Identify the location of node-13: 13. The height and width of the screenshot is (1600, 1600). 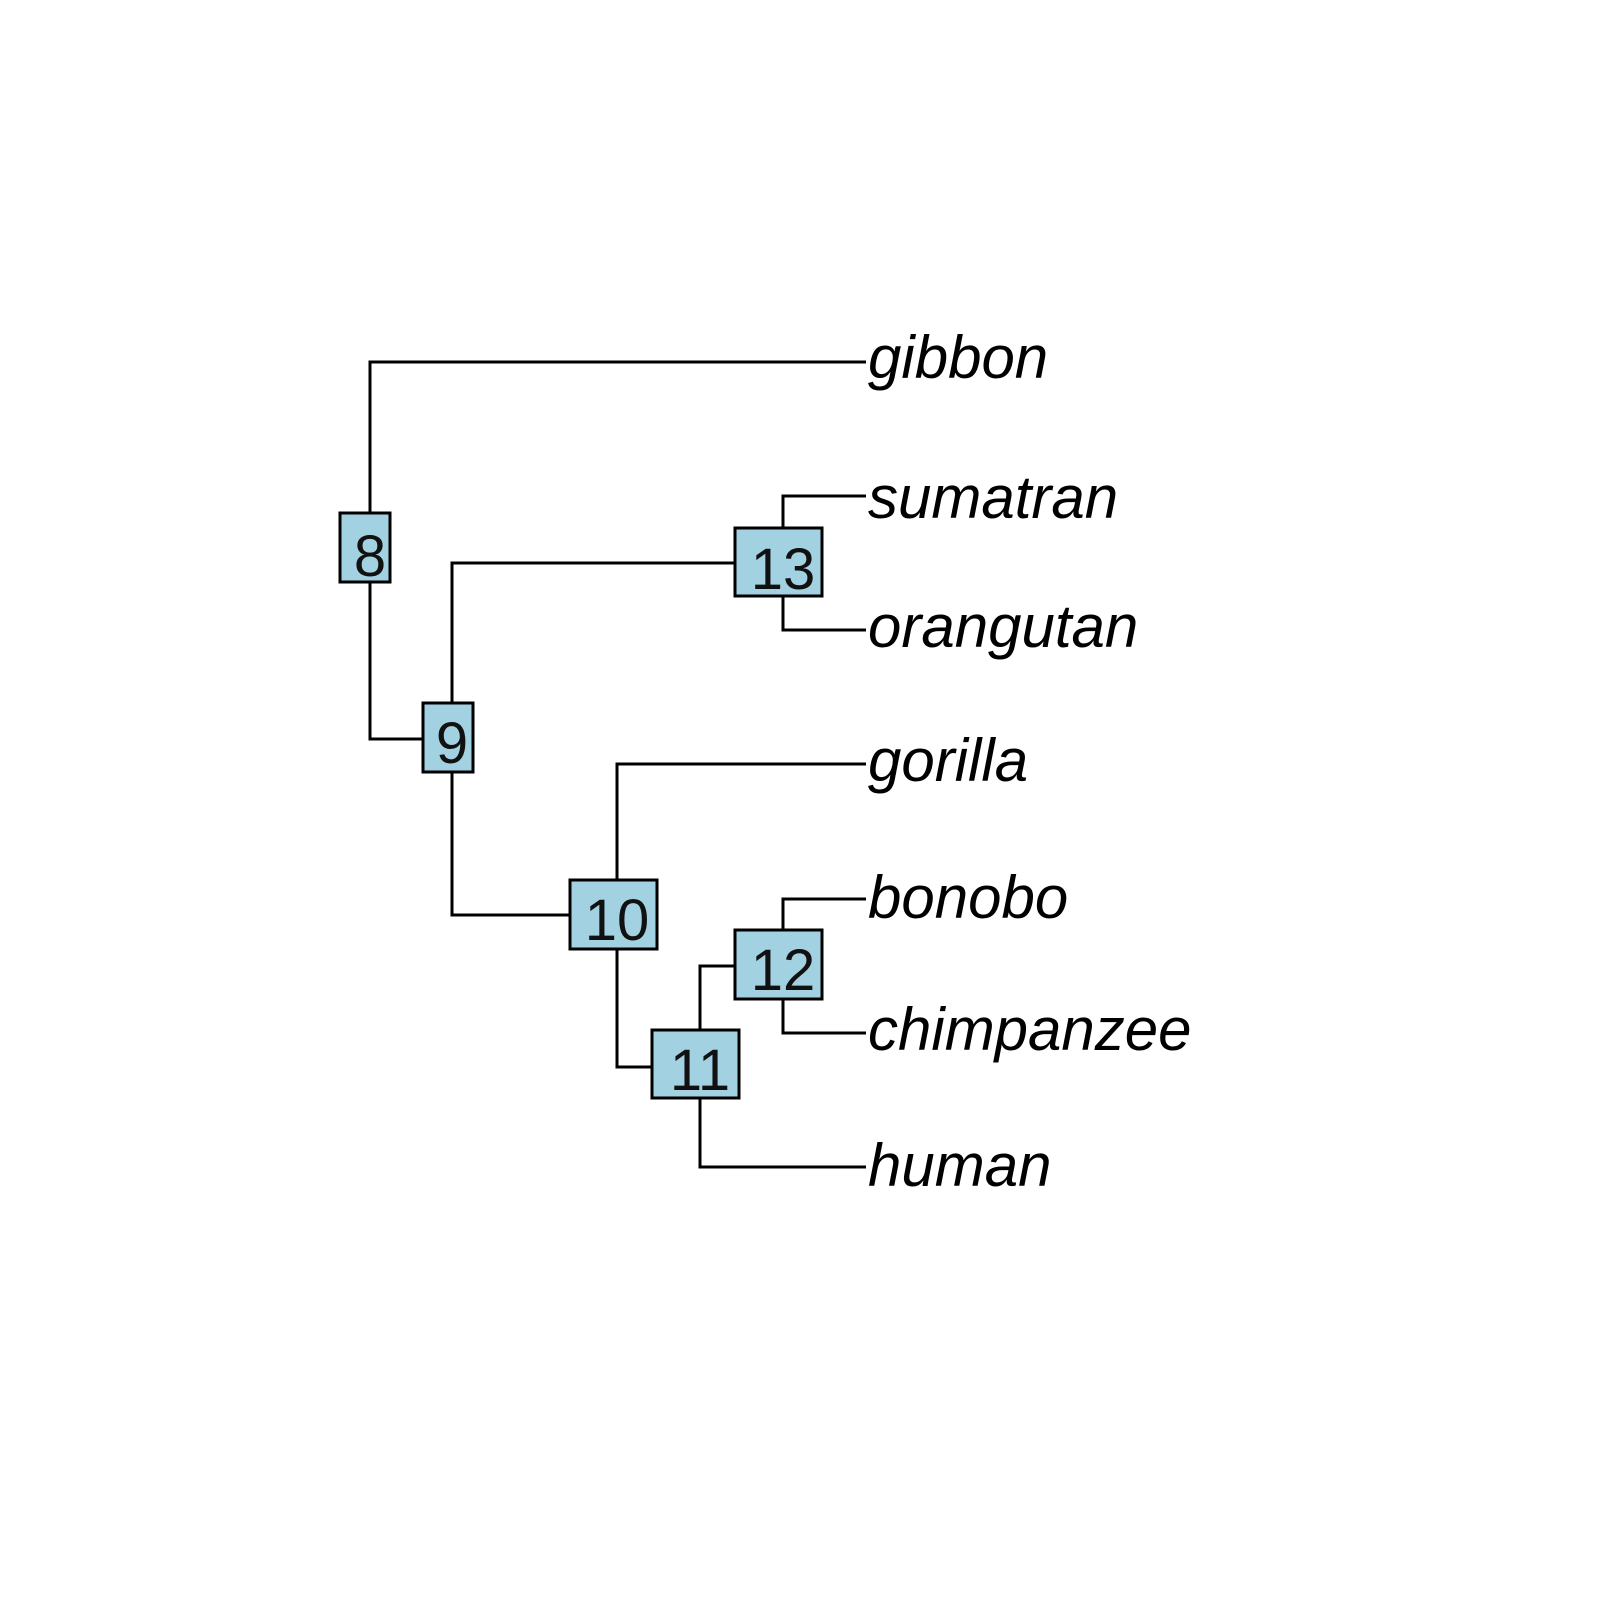
(778, 564).